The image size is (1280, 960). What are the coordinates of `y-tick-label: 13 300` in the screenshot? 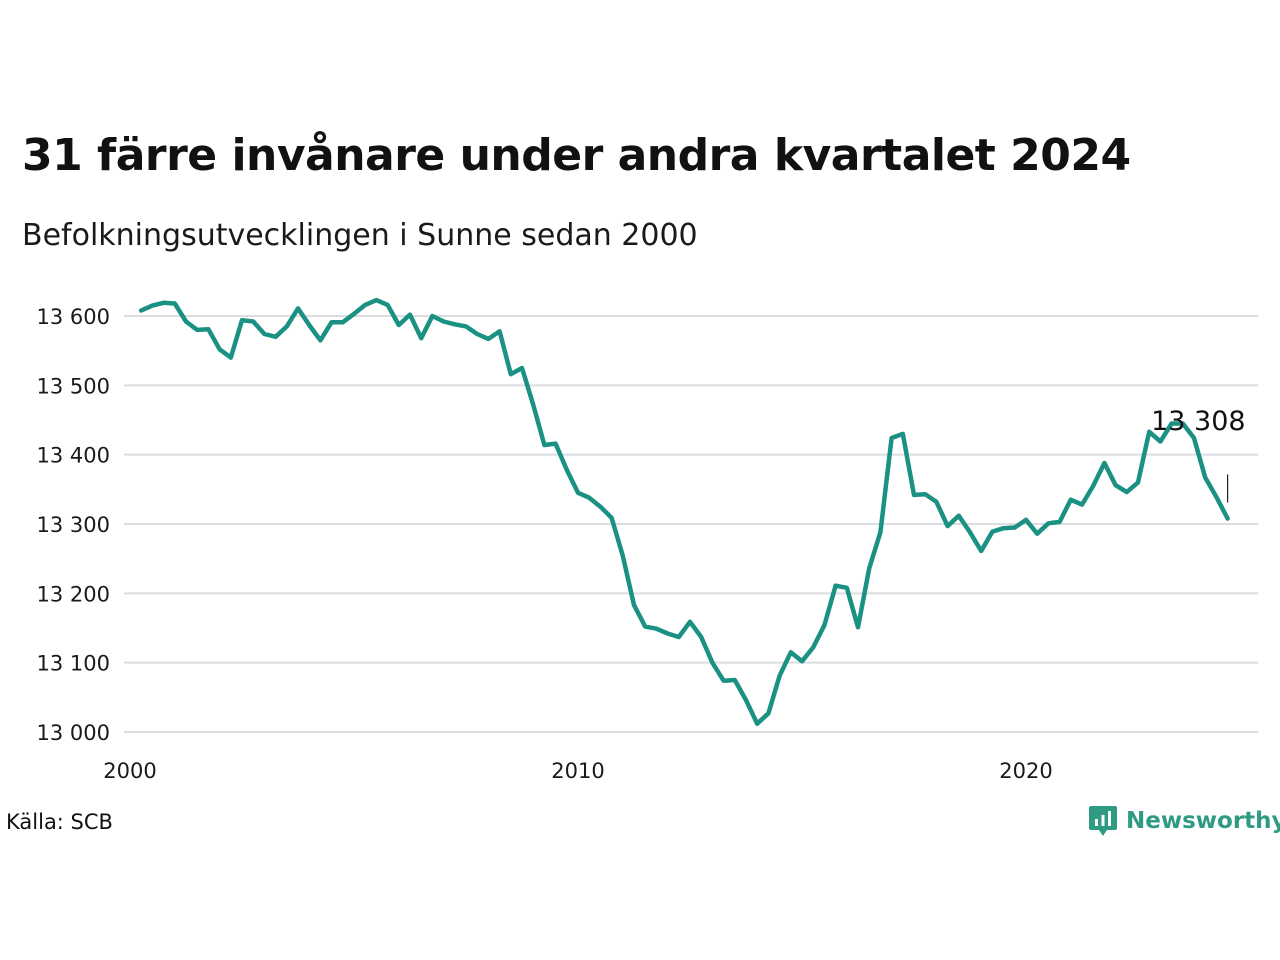 It's located at (73, 525).